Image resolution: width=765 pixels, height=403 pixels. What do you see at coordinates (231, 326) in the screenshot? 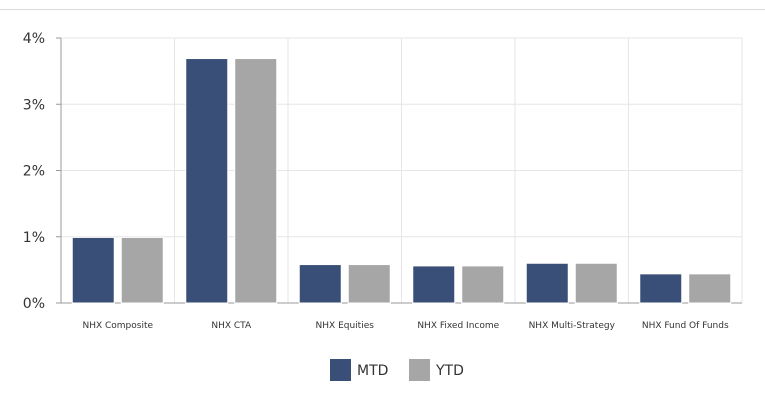
I see `x-tick-label: NHX CTA` at bounding box center [231, 326].